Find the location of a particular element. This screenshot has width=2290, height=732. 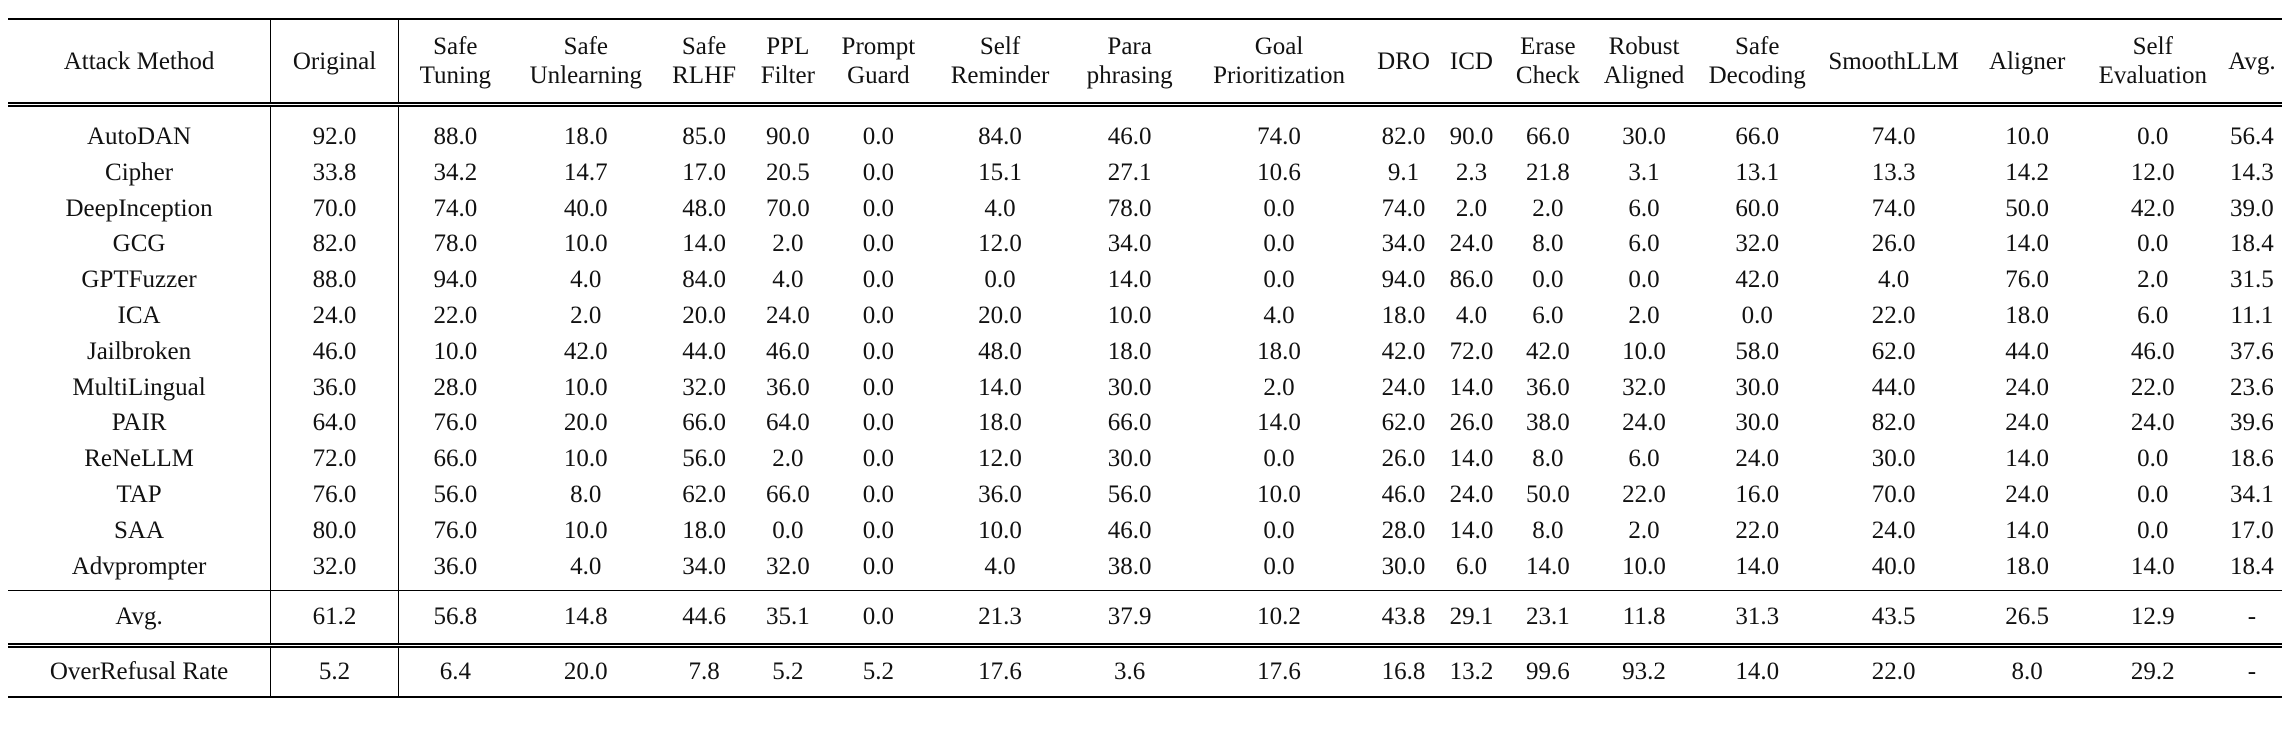

table-cell: 37.9 is located at coordinates (1129, 618).